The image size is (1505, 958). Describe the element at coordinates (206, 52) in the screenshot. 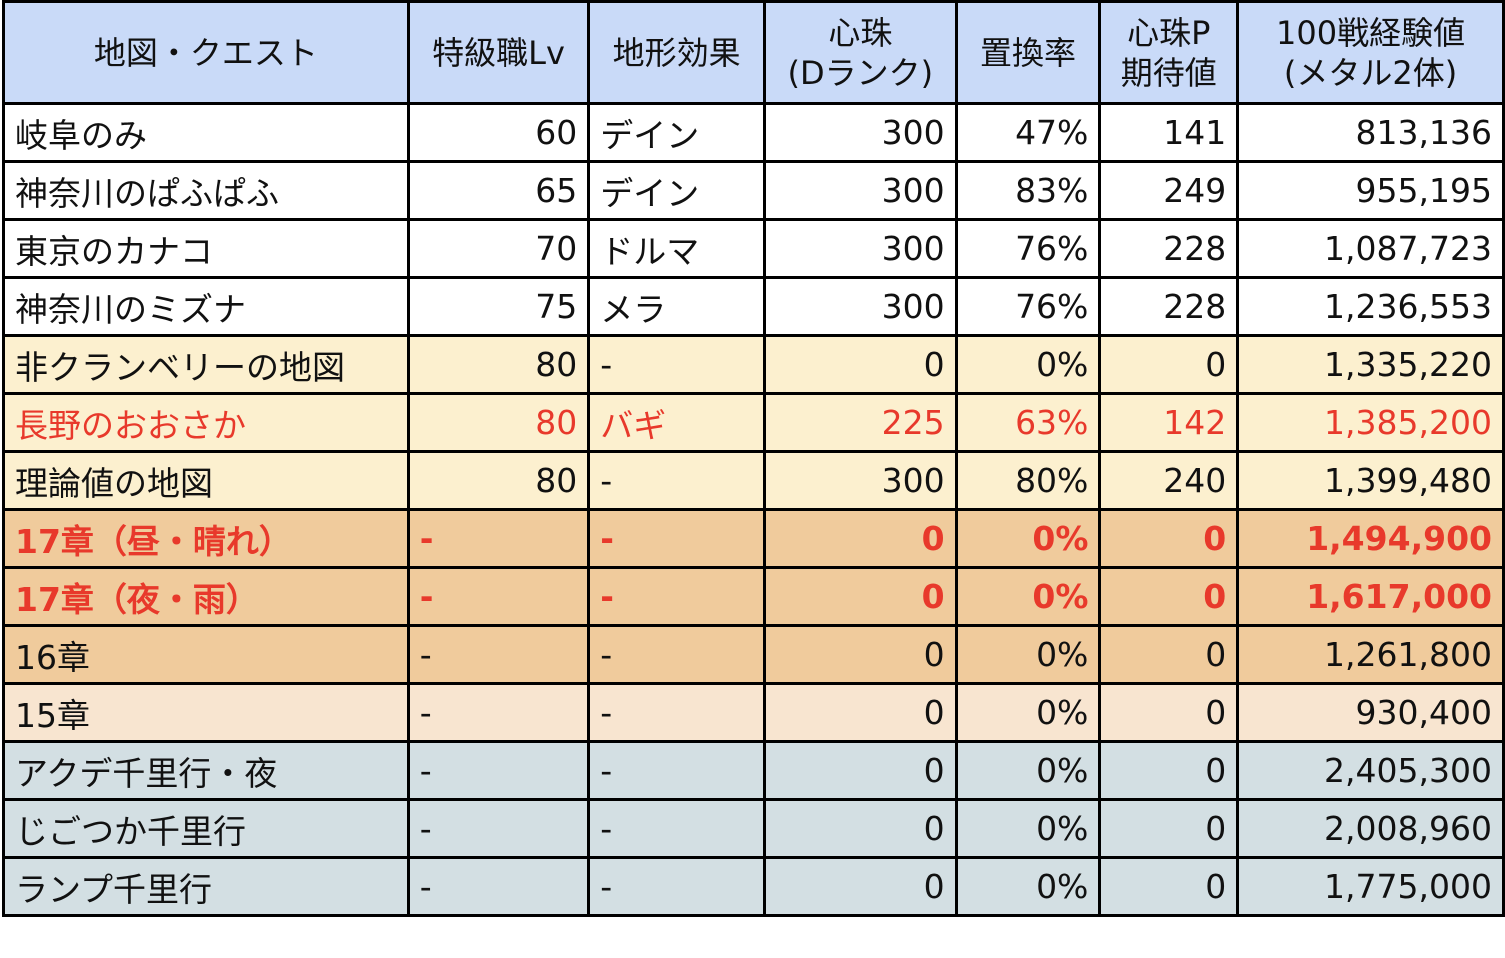

I see `header-map-quest: 地図・クエスト` at that location.